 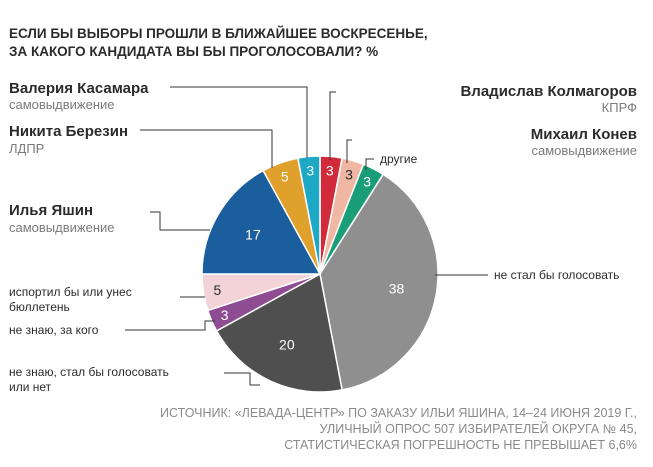 What do you see at coordinates (26, 148) in the screenshot?
I see `label-berezin-party: ЛДПР` at bounding box center [26, 148].